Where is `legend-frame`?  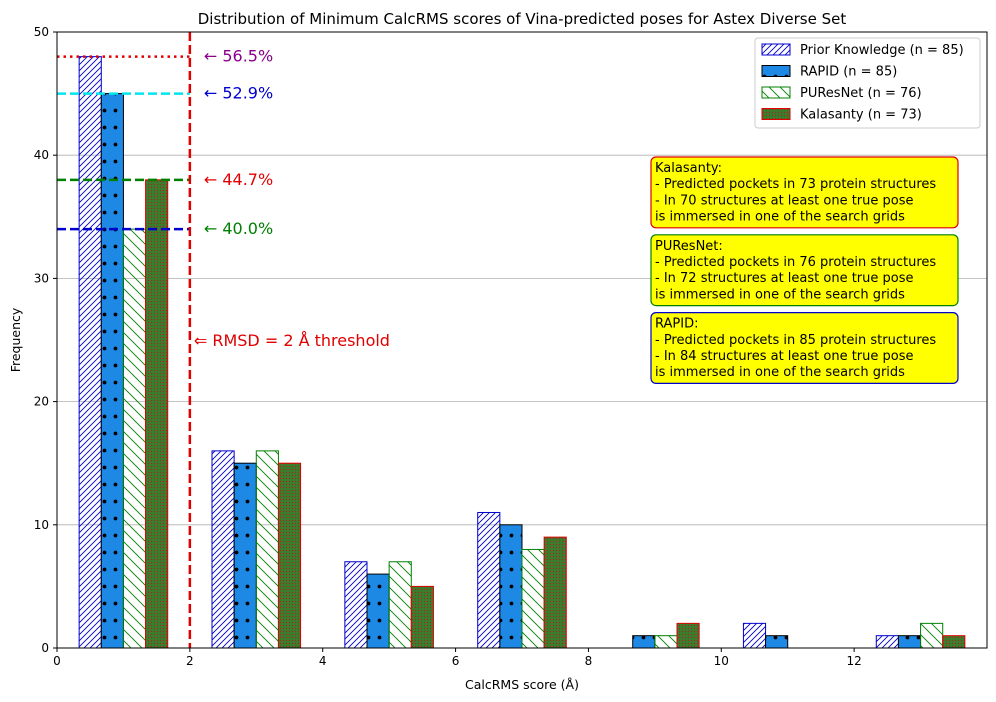 legend-frame is located at coordinates (867, 83).